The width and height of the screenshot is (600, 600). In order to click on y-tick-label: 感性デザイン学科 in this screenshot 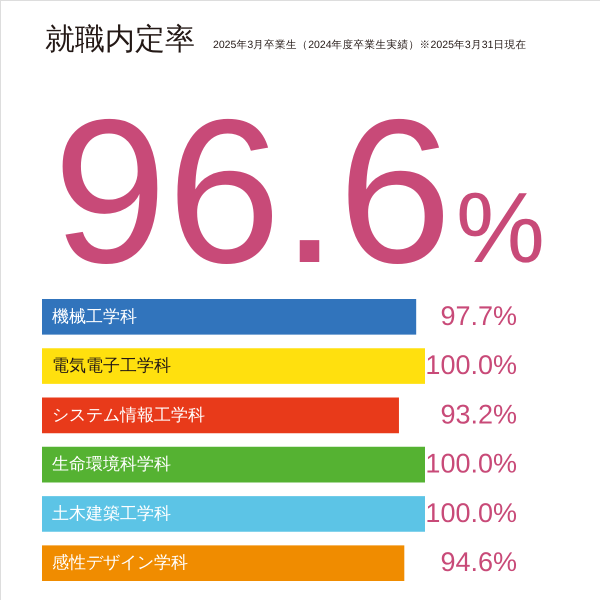, I will do `click(120, 562)`.